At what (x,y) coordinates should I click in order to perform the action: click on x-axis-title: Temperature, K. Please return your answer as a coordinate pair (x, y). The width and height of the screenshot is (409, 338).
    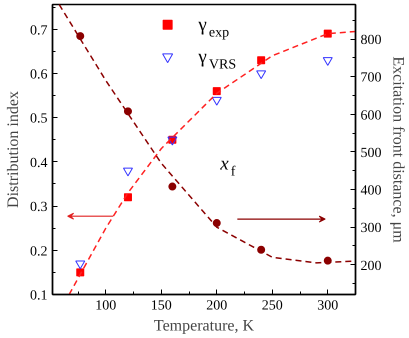
    Looking at the image, I should click on (204, 326).